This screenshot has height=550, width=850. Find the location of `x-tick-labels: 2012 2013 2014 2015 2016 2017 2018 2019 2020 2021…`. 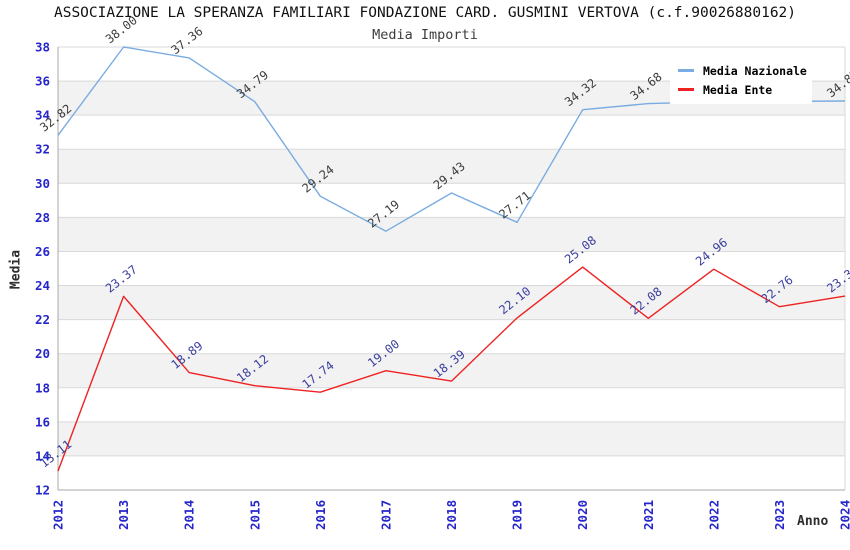

x-tick-labels: 2012 2013 2014 2015 2016 2017 2018 2019 2020 2021… is located at coordinates (450, 515).